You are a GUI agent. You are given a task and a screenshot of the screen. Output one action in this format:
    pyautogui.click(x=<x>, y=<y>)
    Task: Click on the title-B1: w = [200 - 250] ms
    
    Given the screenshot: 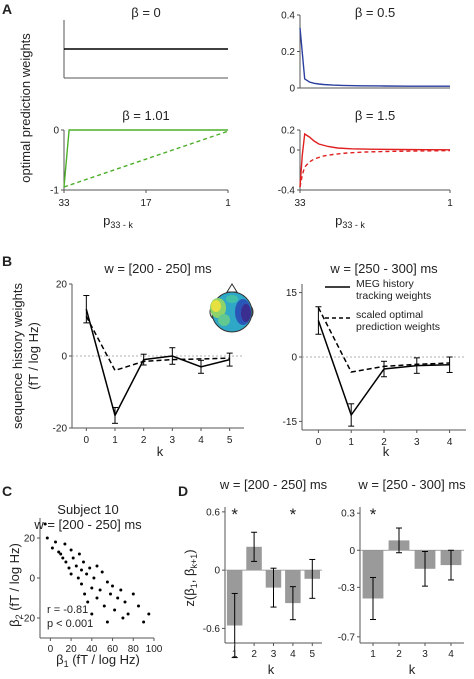 What is the action you would take?
    pyautogui.click(x=157, y=268)
    